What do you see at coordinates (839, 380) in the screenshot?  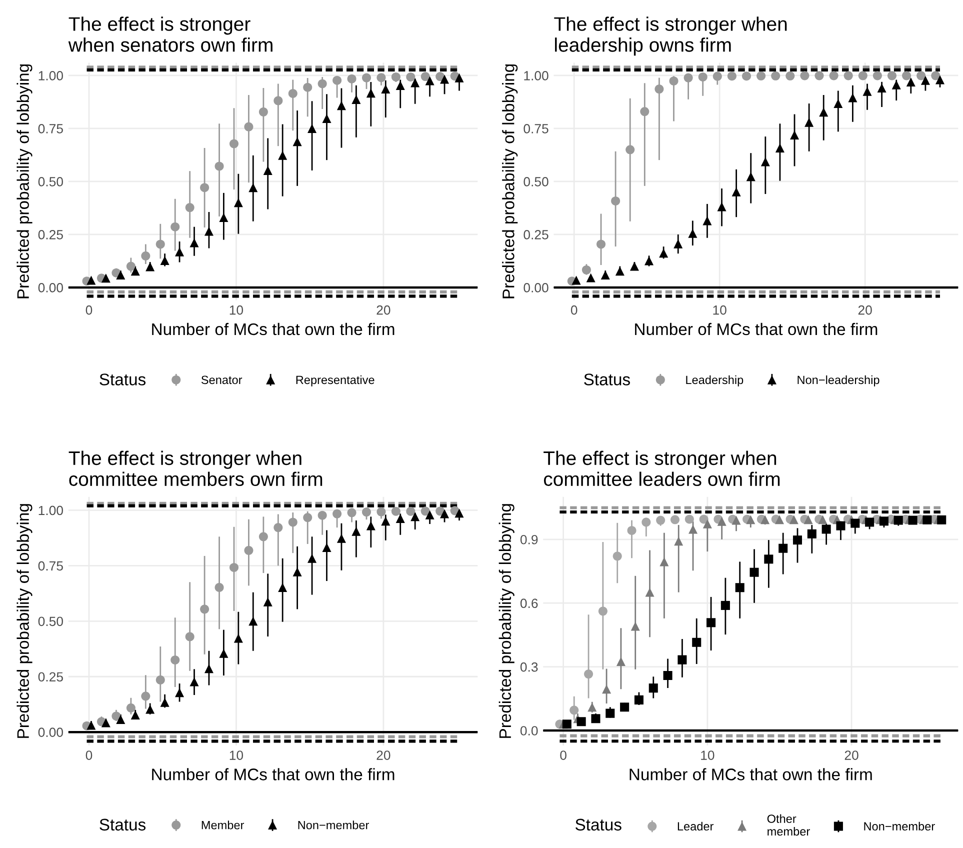 I see `legend-label: Non−leadership` at bounding box center [839, 380].